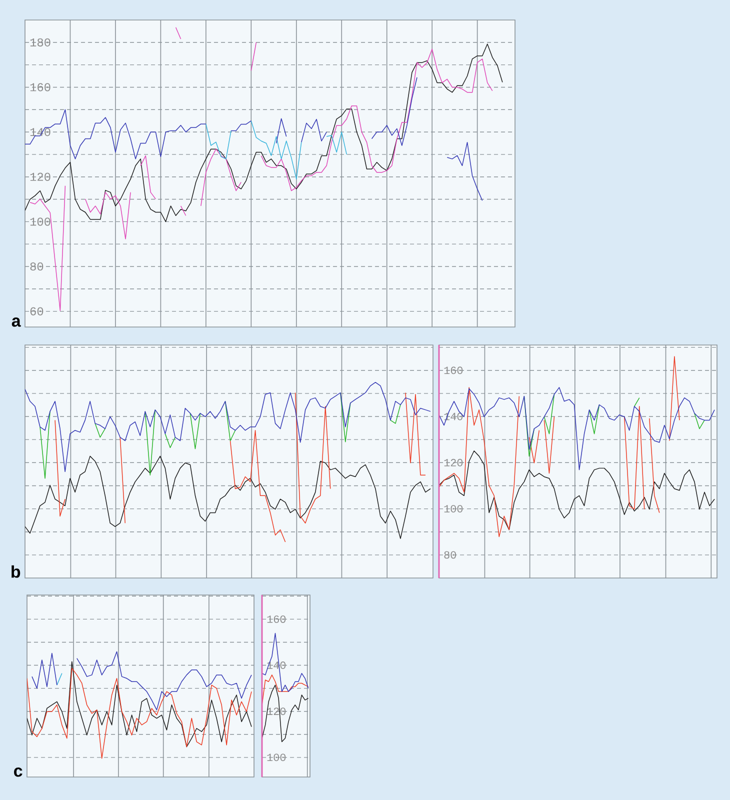 The image size is (730, 800). I want to click on y-tick-label: 60, so click(37, 311).